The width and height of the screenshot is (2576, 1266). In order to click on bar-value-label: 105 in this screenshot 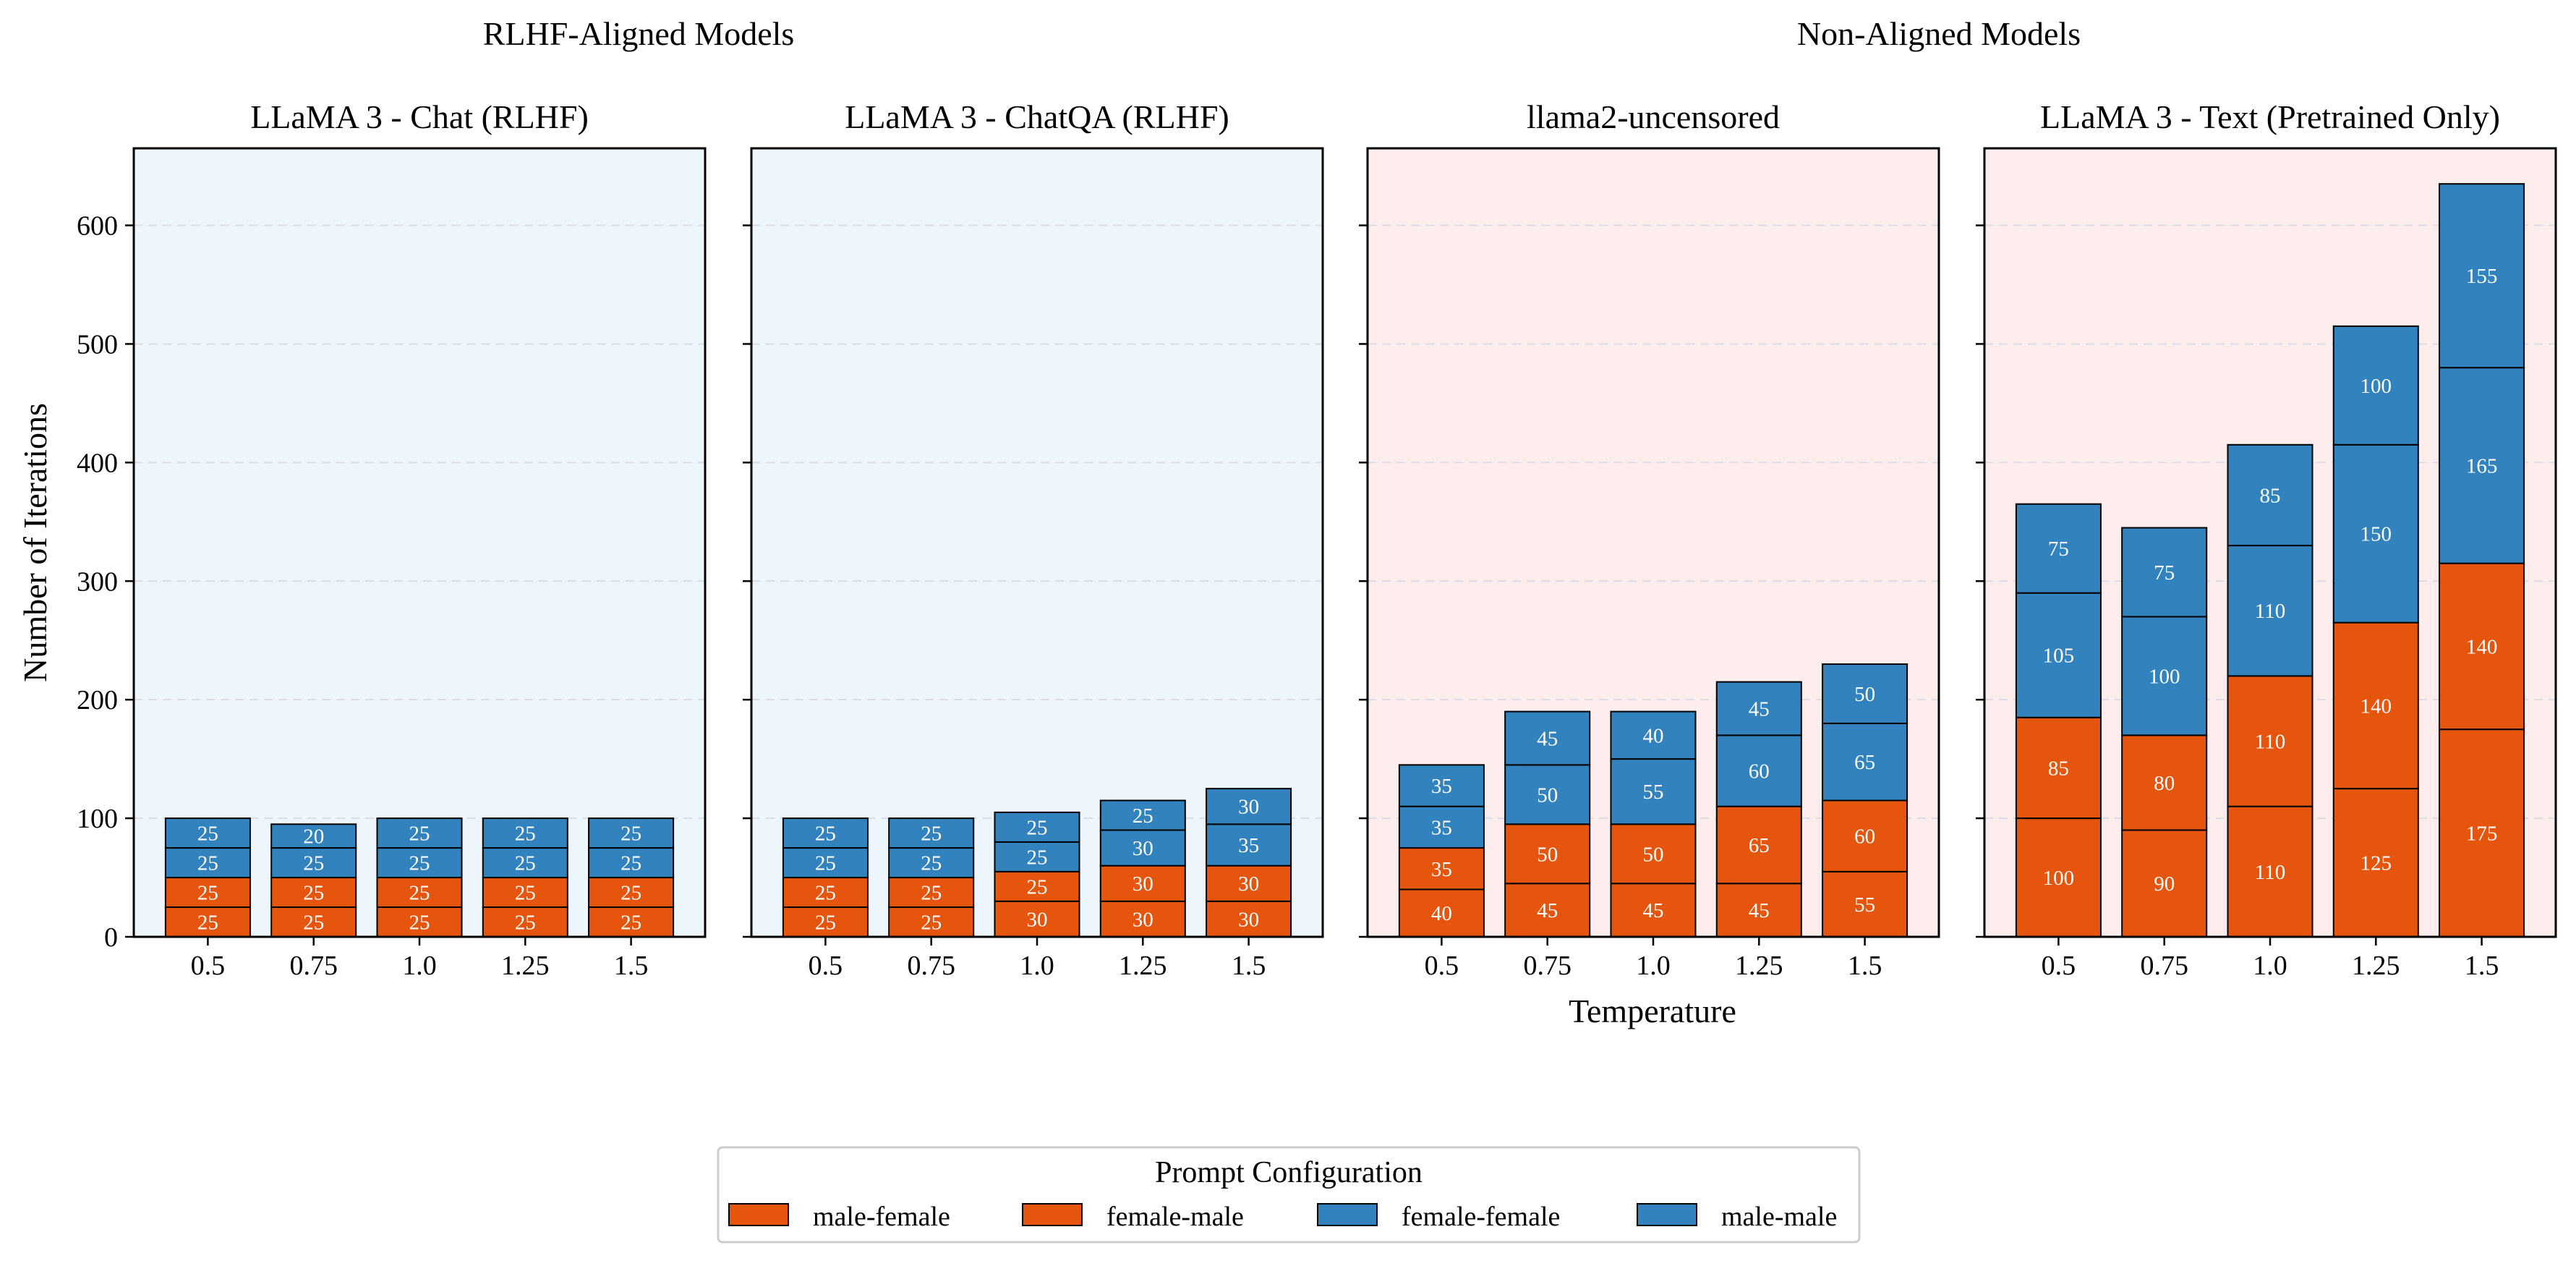, I will do `click(2059, 656)`.